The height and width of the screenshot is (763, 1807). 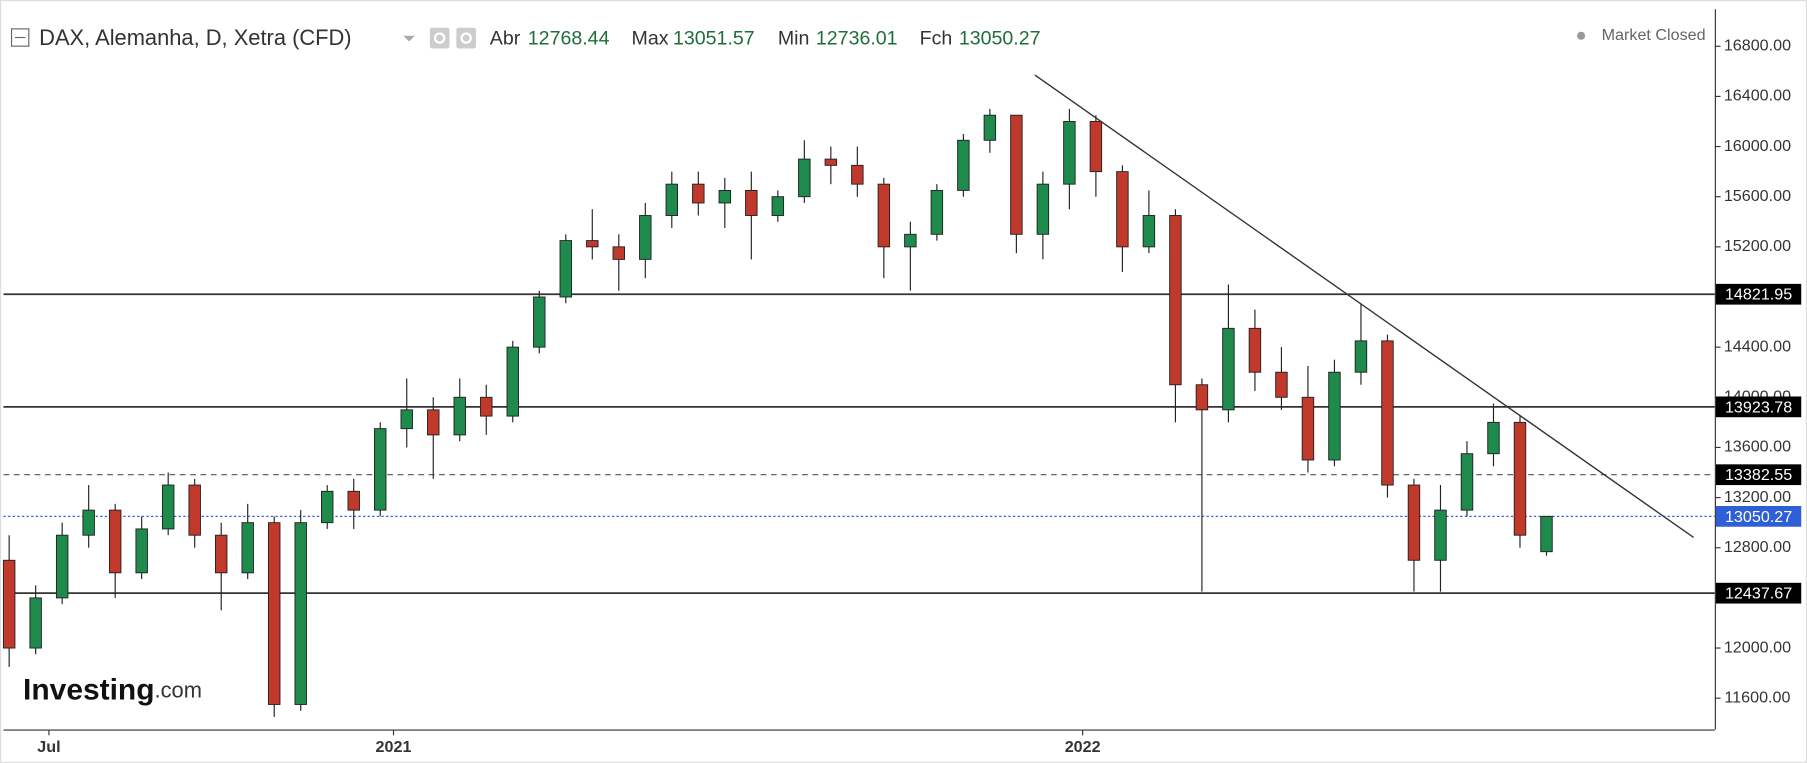 I want to click on watermark: Investing.com, so click(x=112, y=689).